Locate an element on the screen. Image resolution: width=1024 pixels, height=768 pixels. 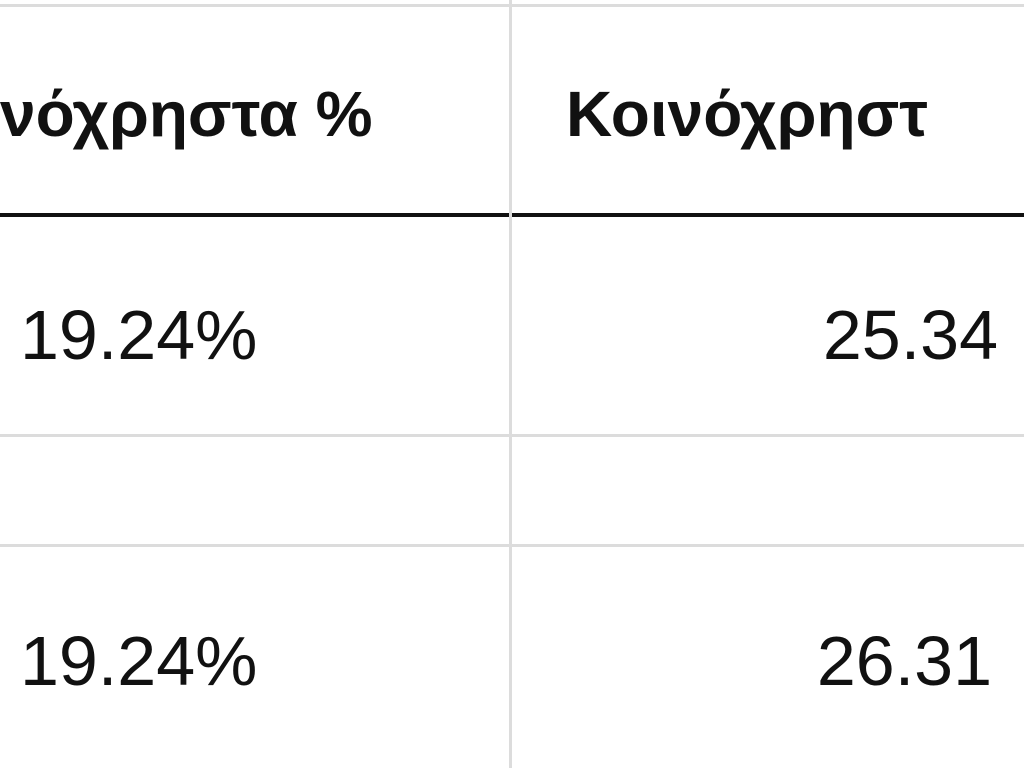
column-border is located at coordinates (510, 384).